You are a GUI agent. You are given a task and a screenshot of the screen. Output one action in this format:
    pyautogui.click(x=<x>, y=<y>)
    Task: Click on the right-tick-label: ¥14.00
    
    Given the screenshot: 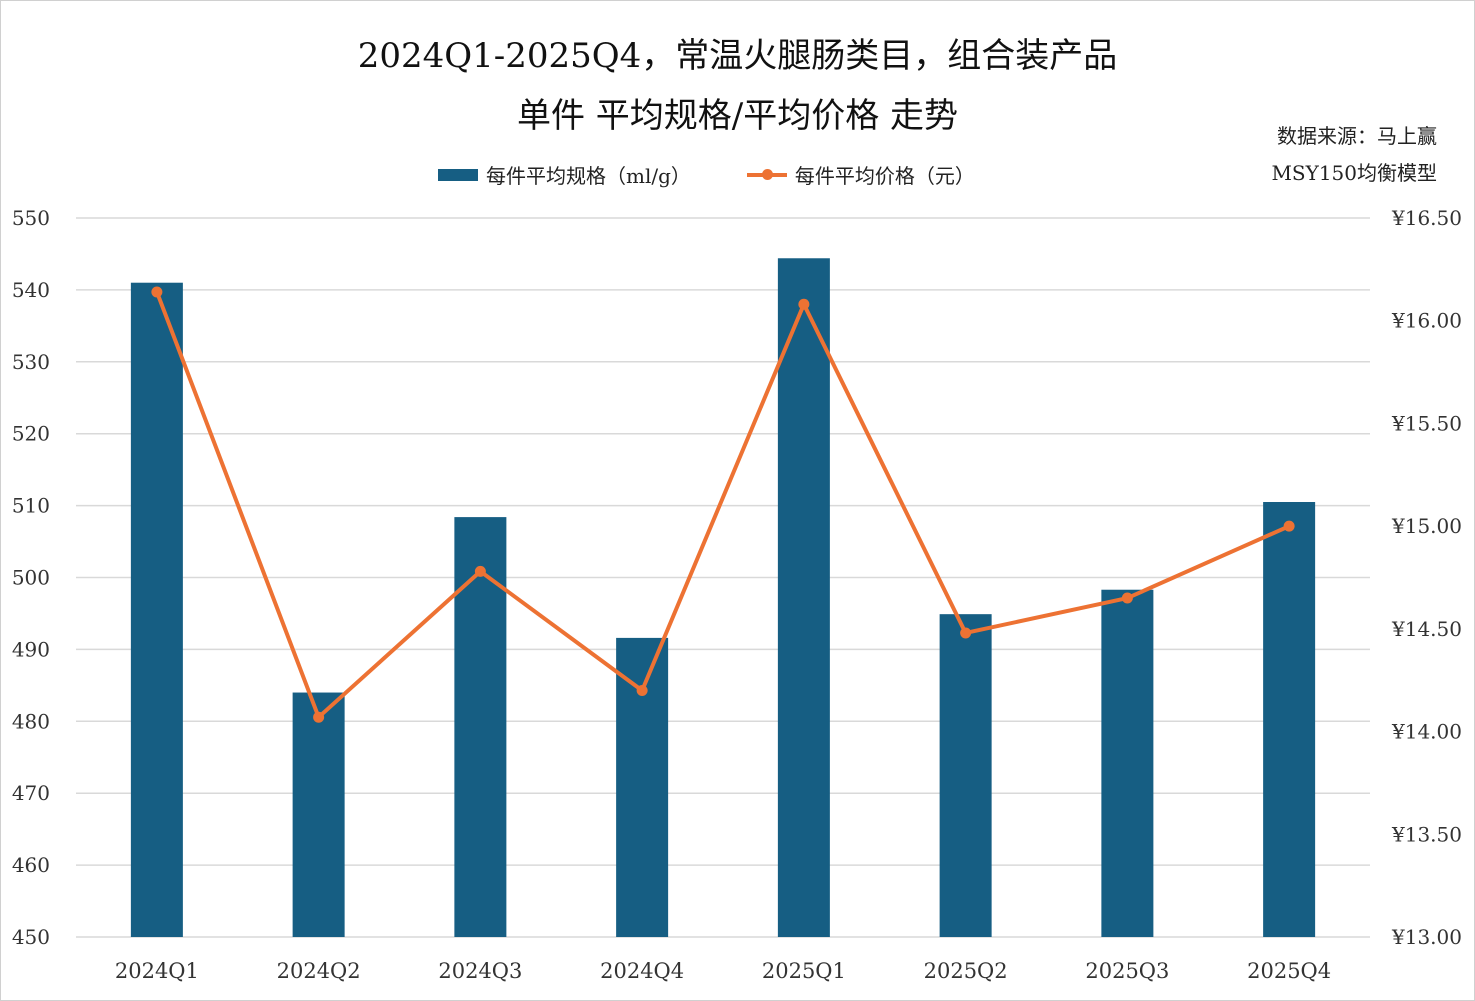 What is the action you would take?
    pyautogui.click(x=1426, y=732)
    